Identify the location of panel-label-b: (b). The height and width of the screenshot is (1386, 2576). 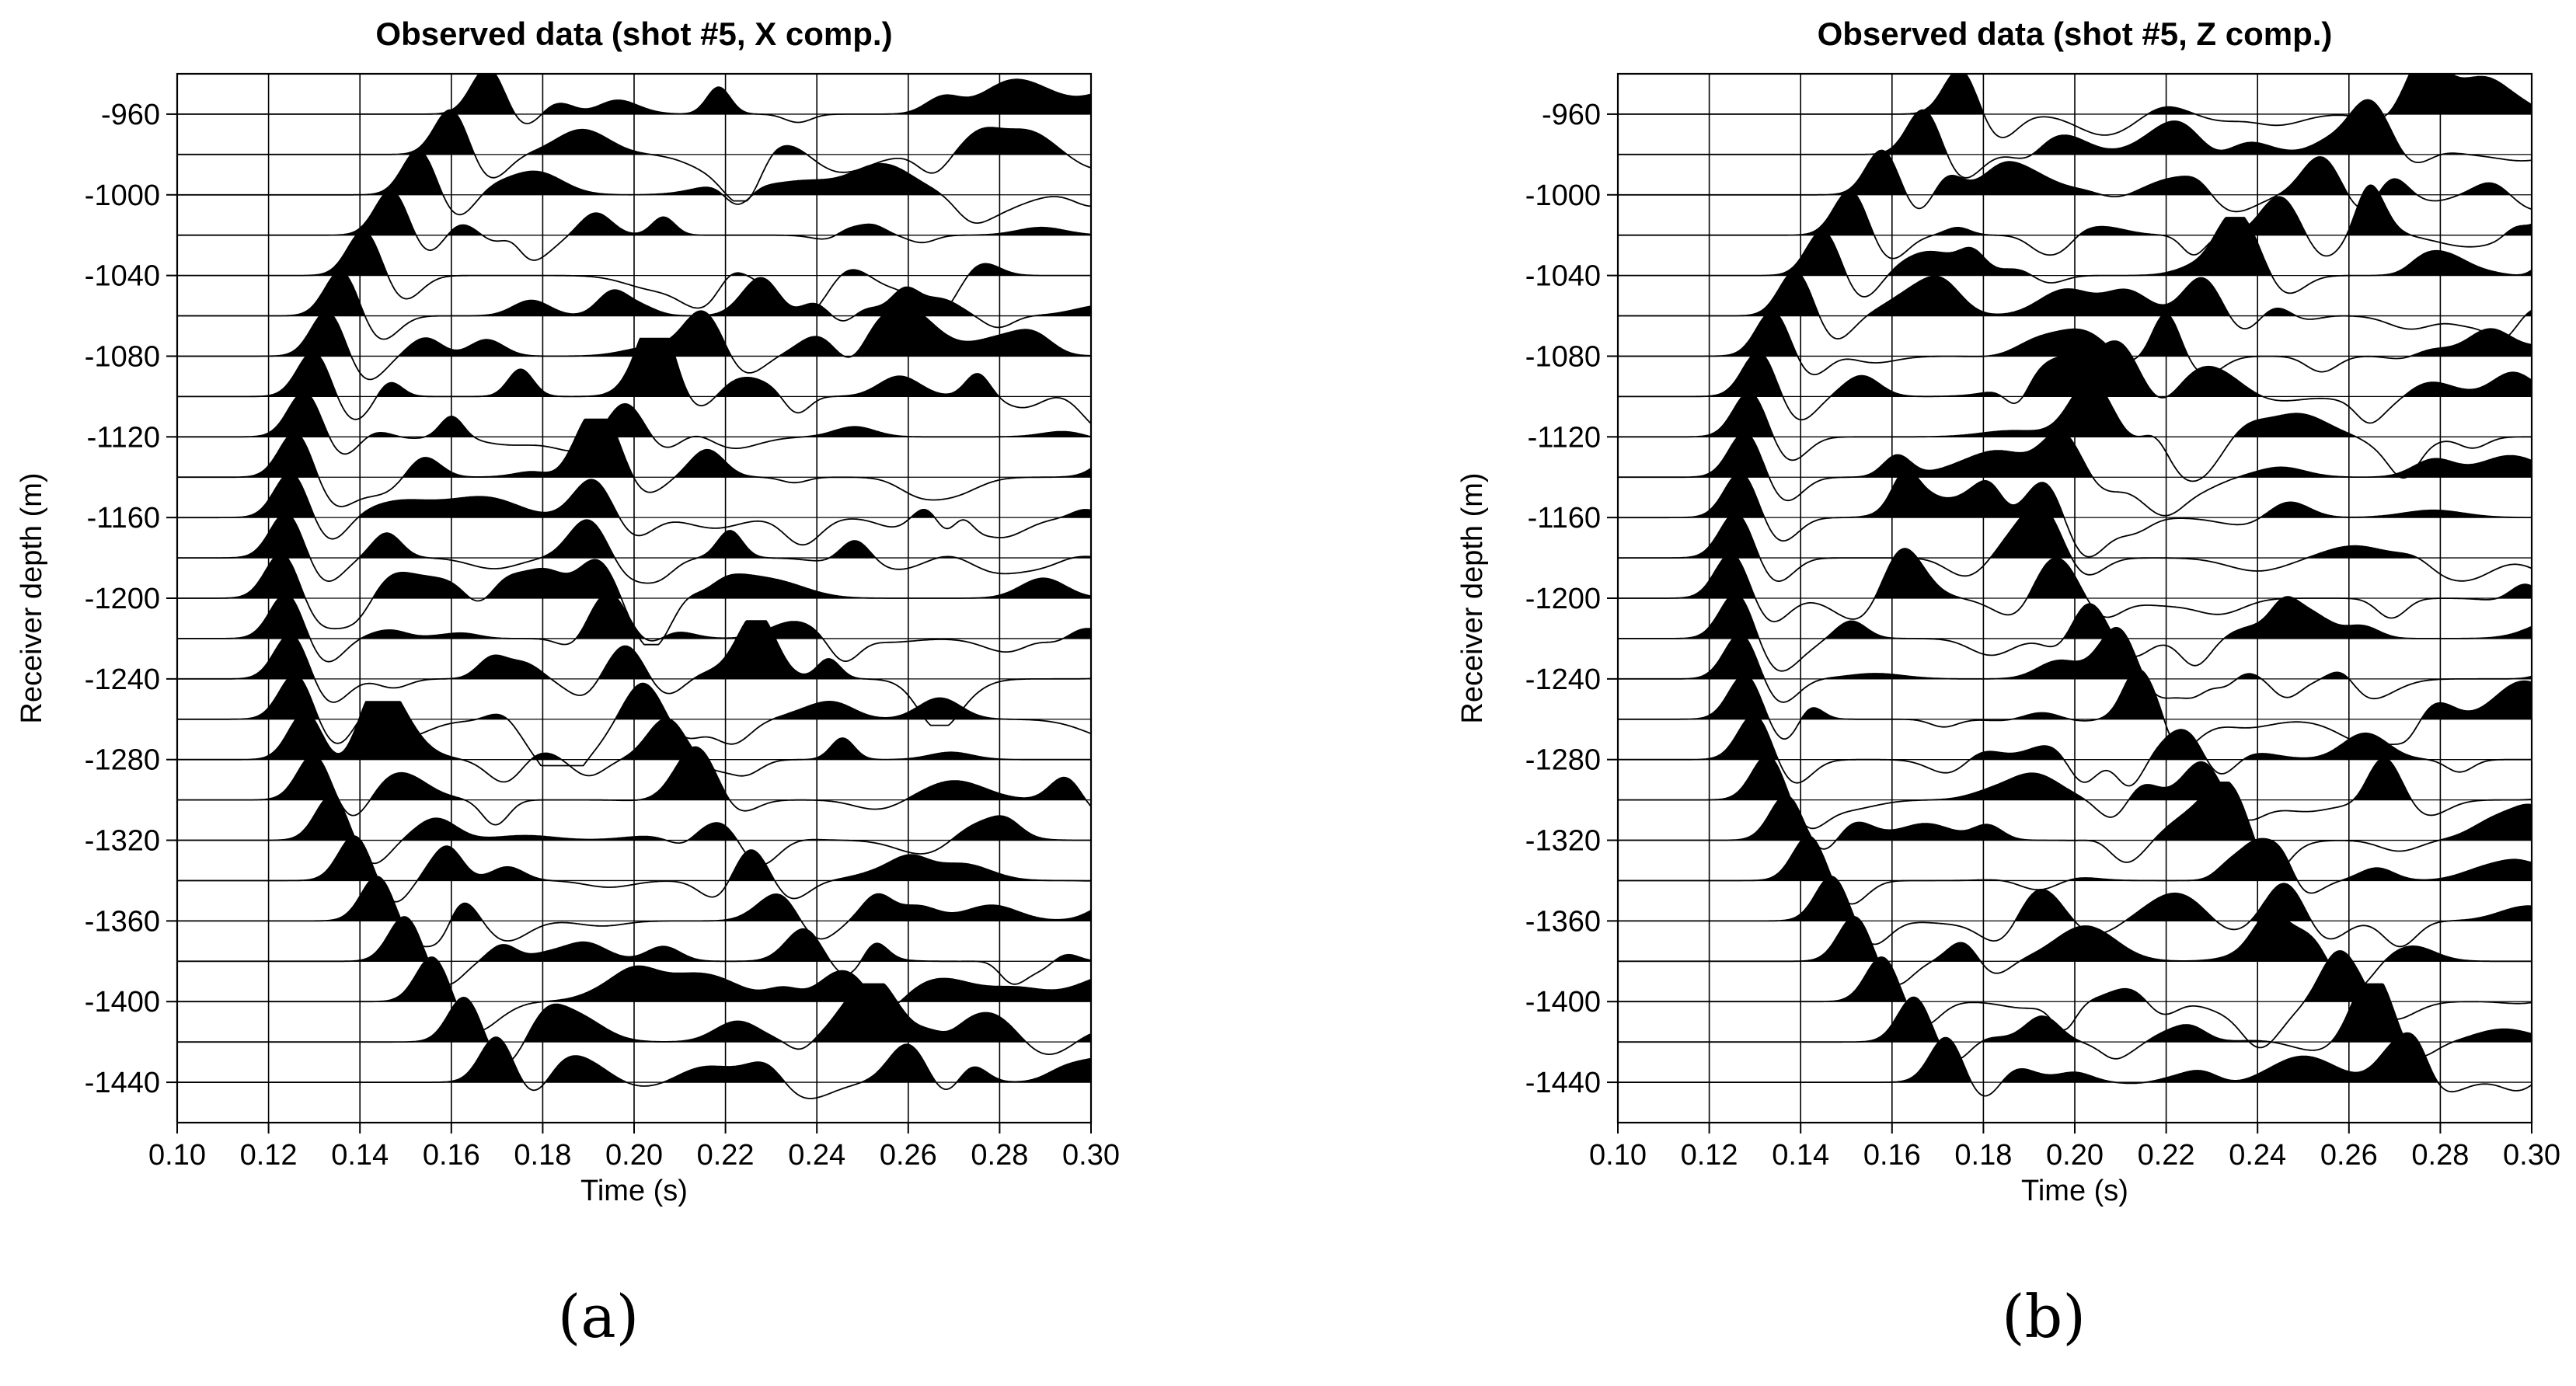
(2044, 1316).